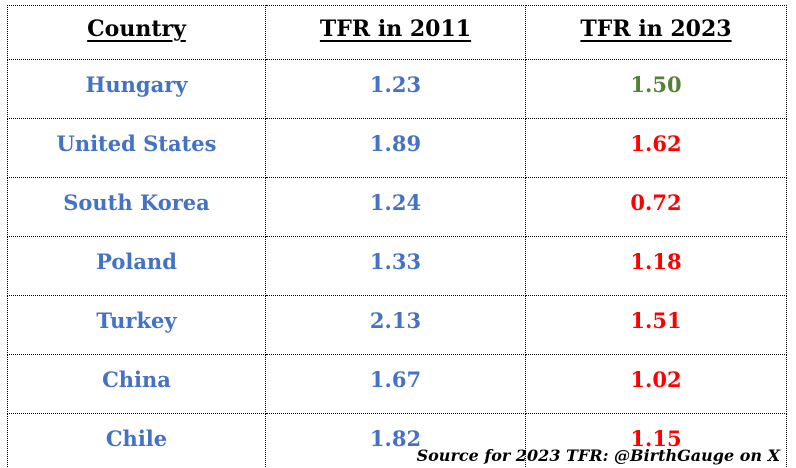 The height and width of the screenshot is (468, 796). Describe the element at coordinates (656, 384) in the screenshot. I see `tfr-2023-value: 1.02` at that location.